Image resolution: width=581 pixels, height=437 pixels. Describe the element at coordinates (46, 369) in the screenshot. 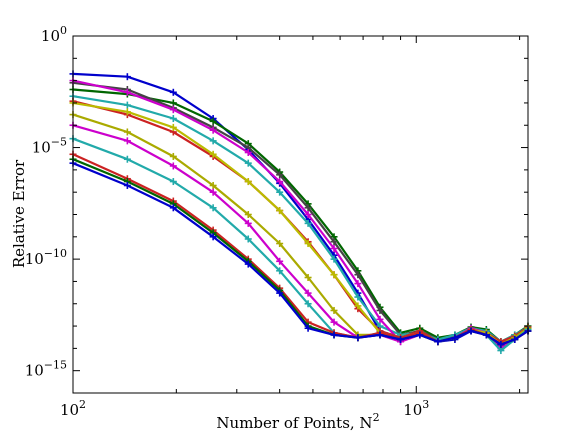

I see `y-tick-label: 10⁻¹⁵` at that location.